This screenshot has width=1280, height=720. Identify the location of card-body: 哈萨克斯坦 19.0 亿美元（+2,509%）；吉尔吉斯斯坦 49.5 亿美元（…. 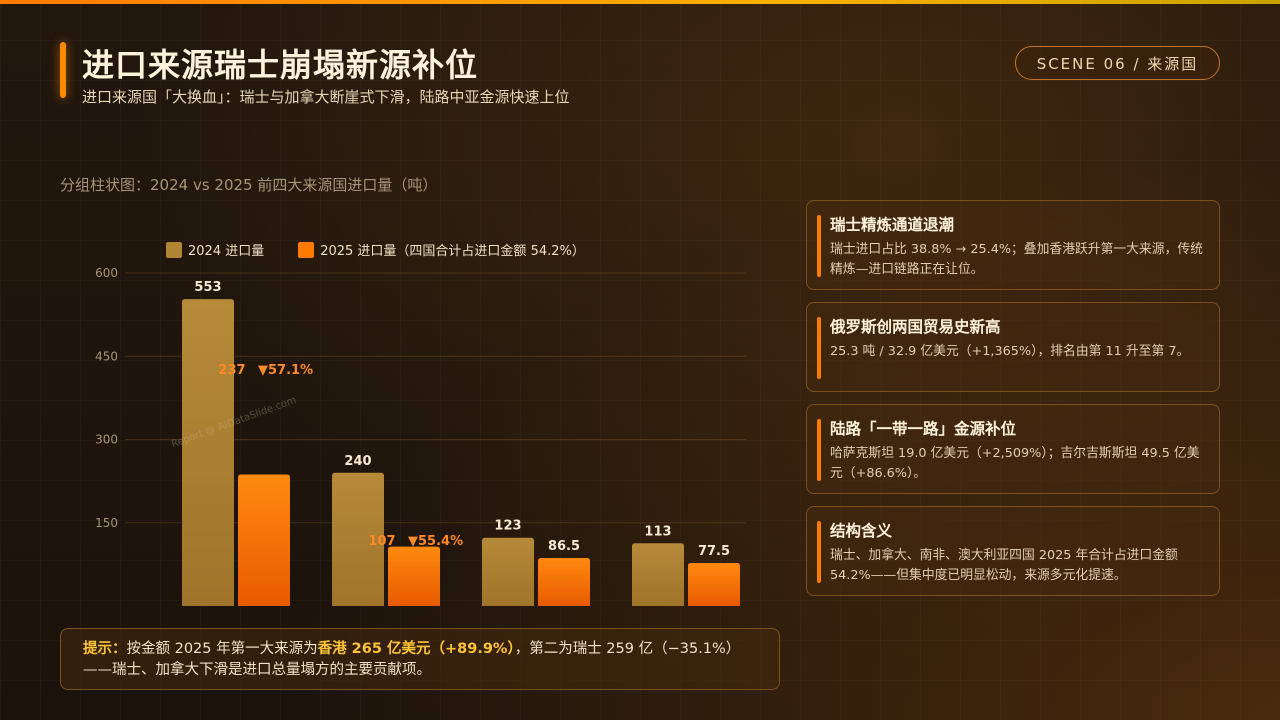
(1015, 463).